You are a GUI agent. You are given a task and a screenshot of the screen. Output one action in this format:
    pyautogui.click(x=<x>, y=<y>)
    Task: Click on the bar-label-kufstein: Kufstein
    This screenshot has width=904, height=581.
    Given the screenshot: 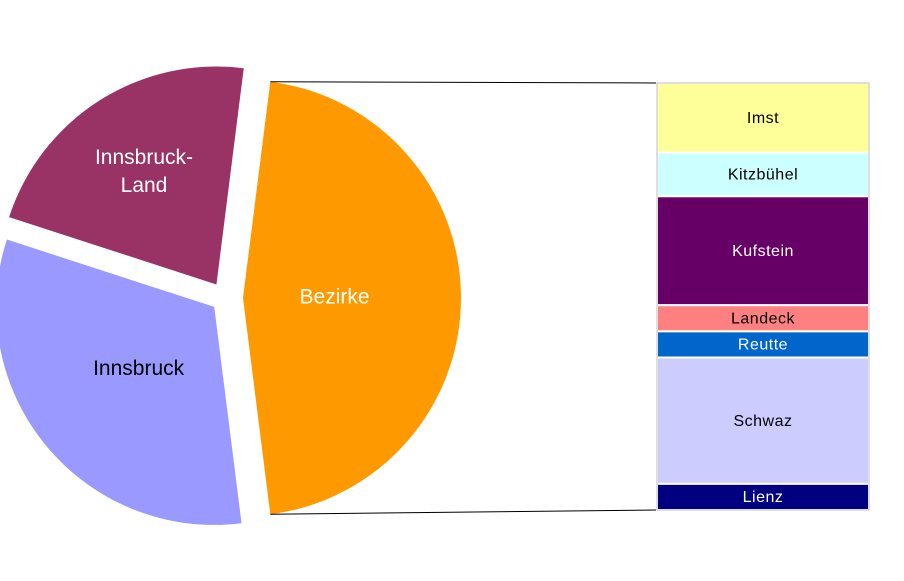 What is the action you would take?
    pyautogui.click(x=763, y=251)
    